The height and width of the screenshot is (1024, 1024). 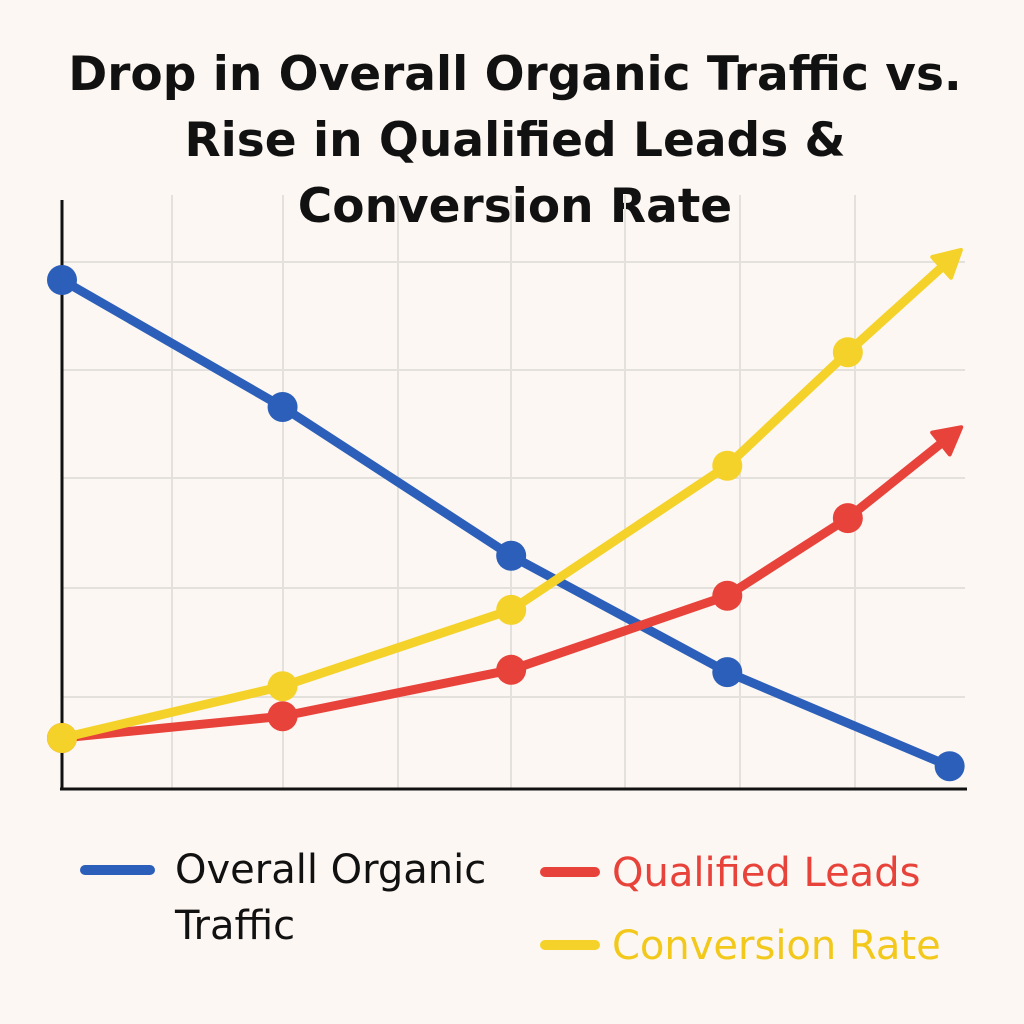 I want to click on legend-label: Qualified Leads, so click(x=766, y=873).